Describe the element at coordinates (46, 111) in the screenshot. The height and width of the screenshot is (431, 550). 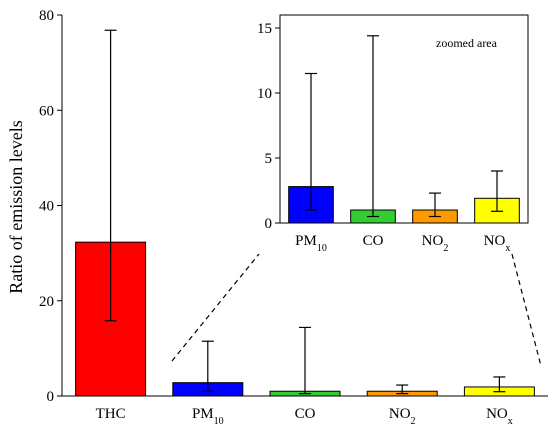
I see `y-tick-label: 60` at that location.